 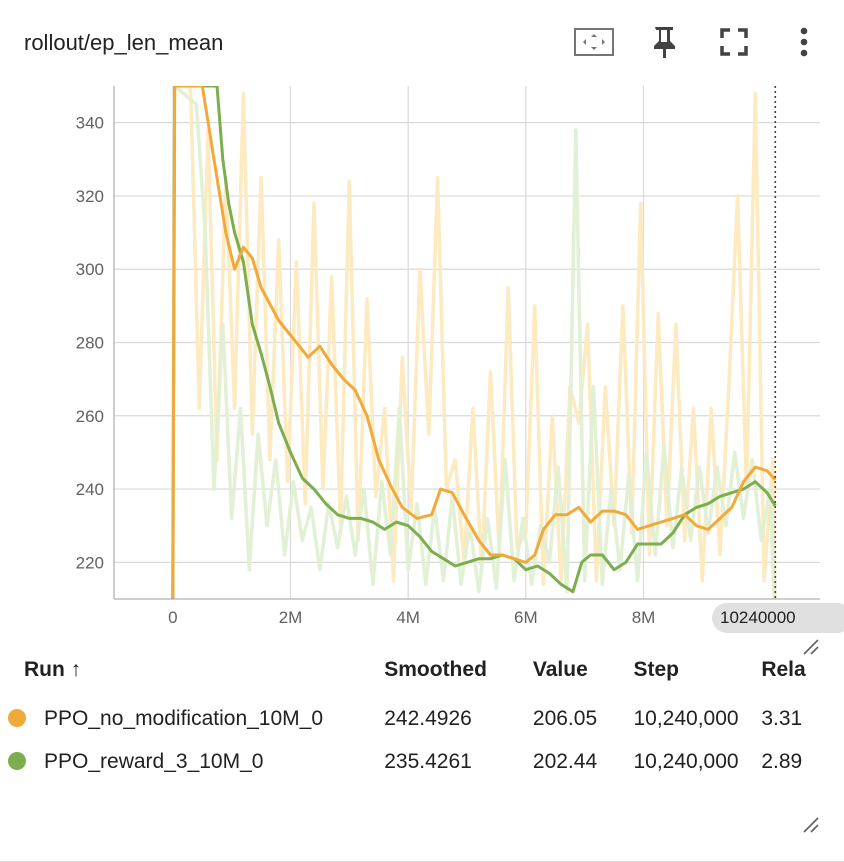 I want to click on value-column-header: Value, so click(x=560, y=669).